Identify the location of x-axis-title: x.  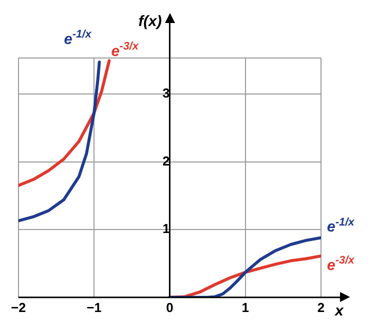
(339, 311).